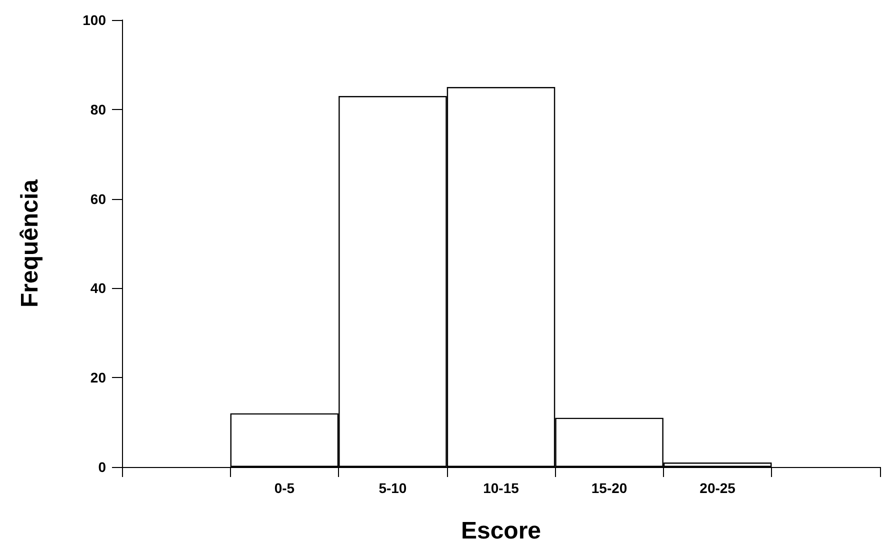  What do you see at coordinates (98, 288) in the screenshot?
I see `y-tick-label: 40` at bounding box center [98, 288].